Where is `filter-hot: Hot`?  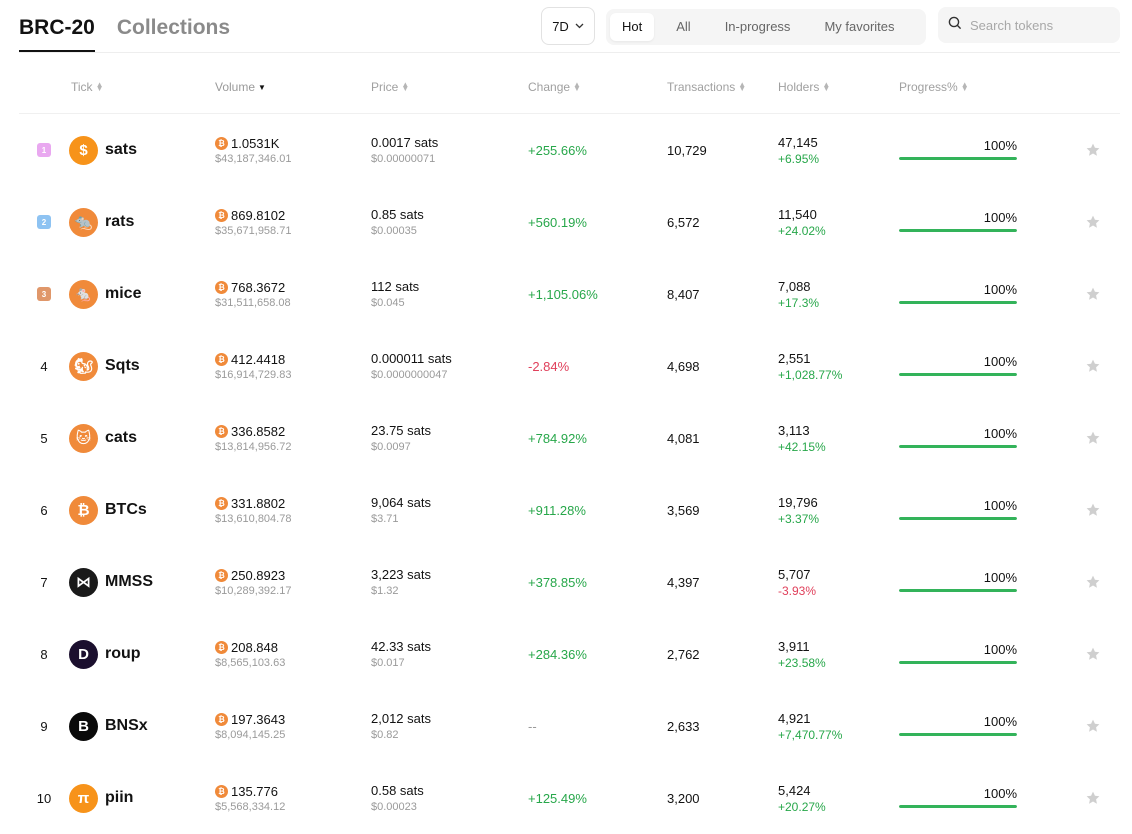
filter-hot: Hot is located at coordinates (632, 27).